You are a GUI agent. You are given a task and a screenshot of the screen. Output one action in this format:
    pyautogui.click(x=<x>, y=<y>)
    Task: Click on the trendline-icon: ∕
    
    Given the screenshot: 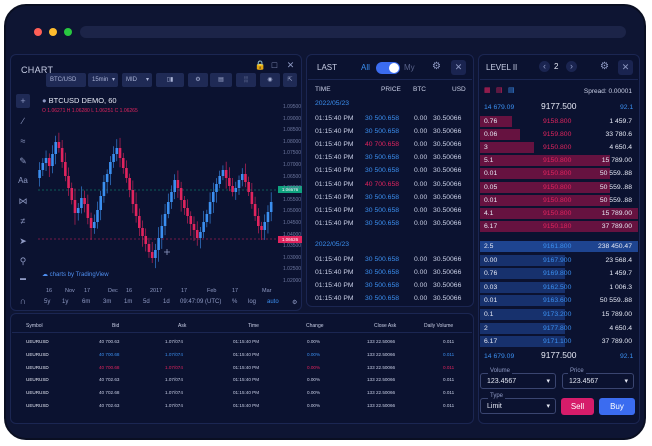 What is the action you would take?
    pyautogui.click(x=23, y=121)
    